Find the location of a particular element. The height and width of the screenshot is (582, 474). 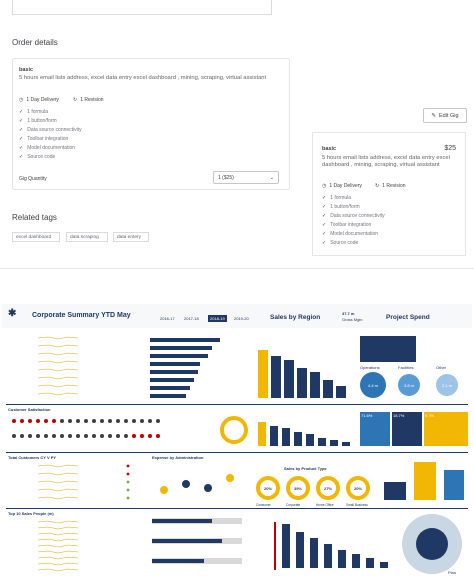

dashboard-header-bar is located at coordinates (237, 316).